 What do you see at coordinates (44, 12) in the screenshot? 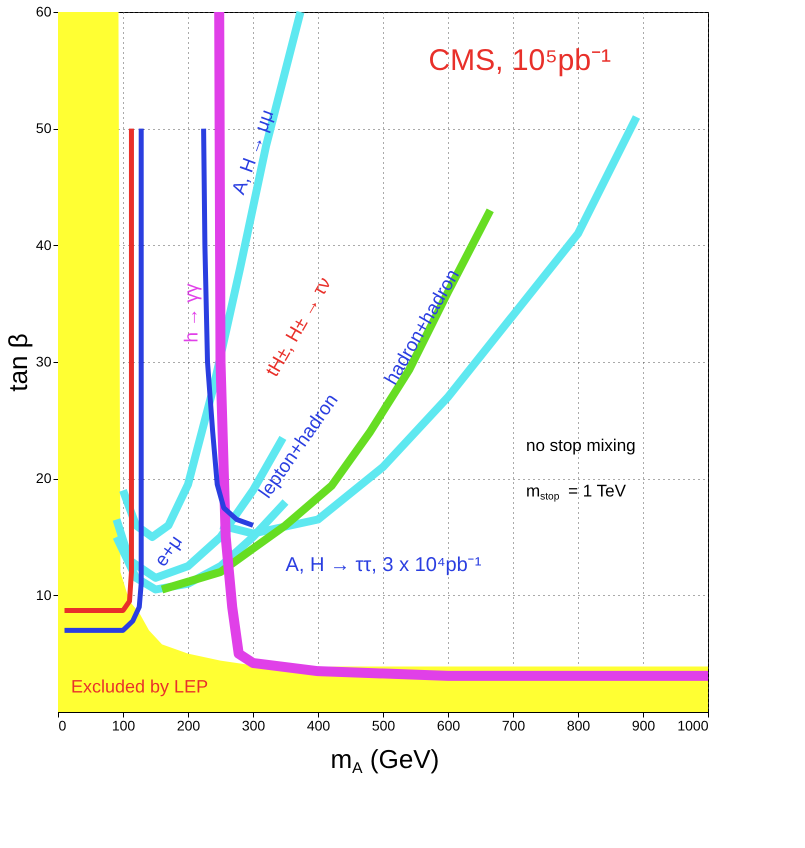
I see `y-tick-label: 60` at bounding box center [44, 12].